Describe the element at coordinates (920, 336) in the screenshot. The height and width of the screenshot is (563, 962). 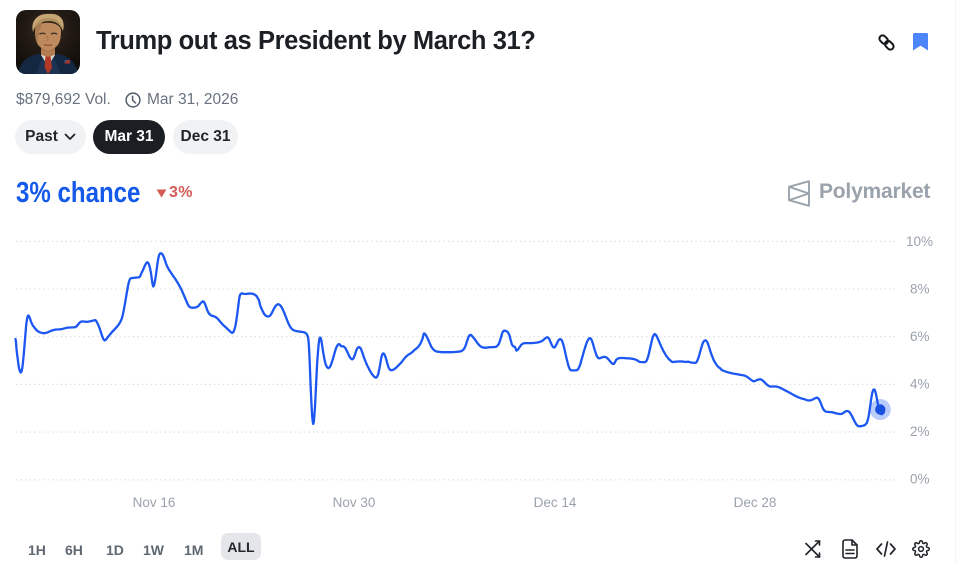
I see `svg-text: 6%` at that location.